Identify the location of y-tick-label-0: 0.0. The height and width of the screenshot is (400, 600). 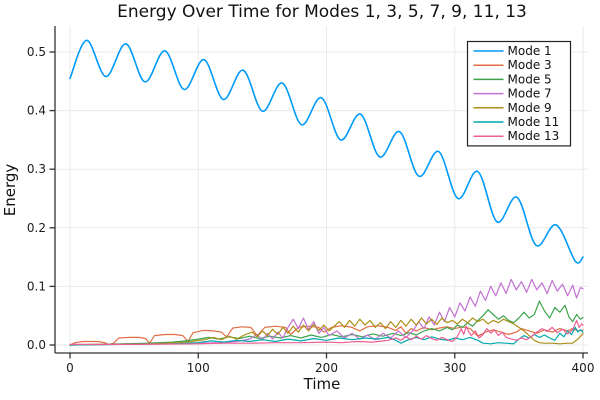
(36, 345).